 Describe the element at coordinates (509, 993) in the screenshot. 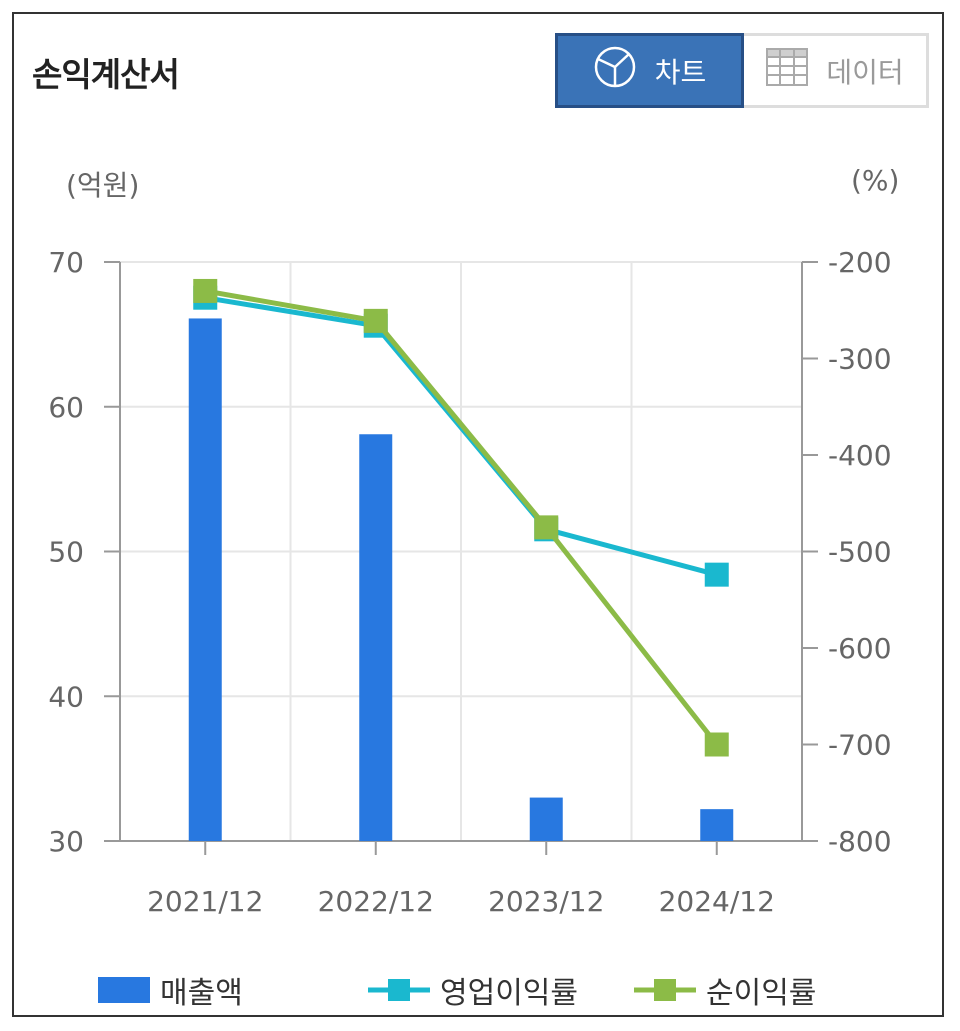

I see `legend-label-operating-margin: 영업이익률` at that location.